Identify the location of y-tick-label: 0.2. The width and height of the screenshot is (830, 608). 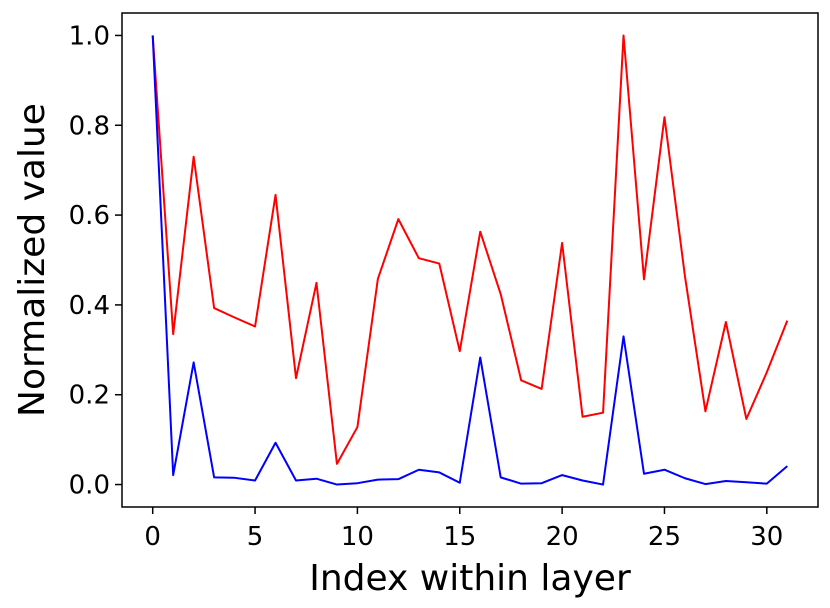
(89, 396).